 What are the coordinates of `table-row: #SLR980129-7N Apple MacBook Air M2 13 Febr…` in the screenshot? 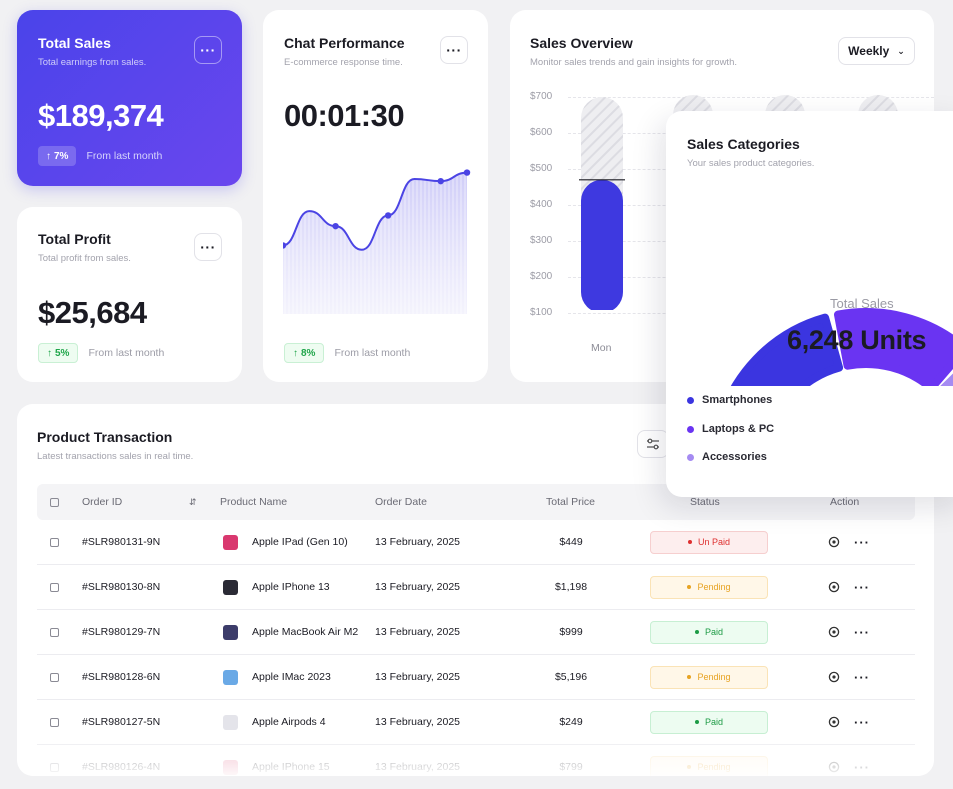 It's located at (476, 632).